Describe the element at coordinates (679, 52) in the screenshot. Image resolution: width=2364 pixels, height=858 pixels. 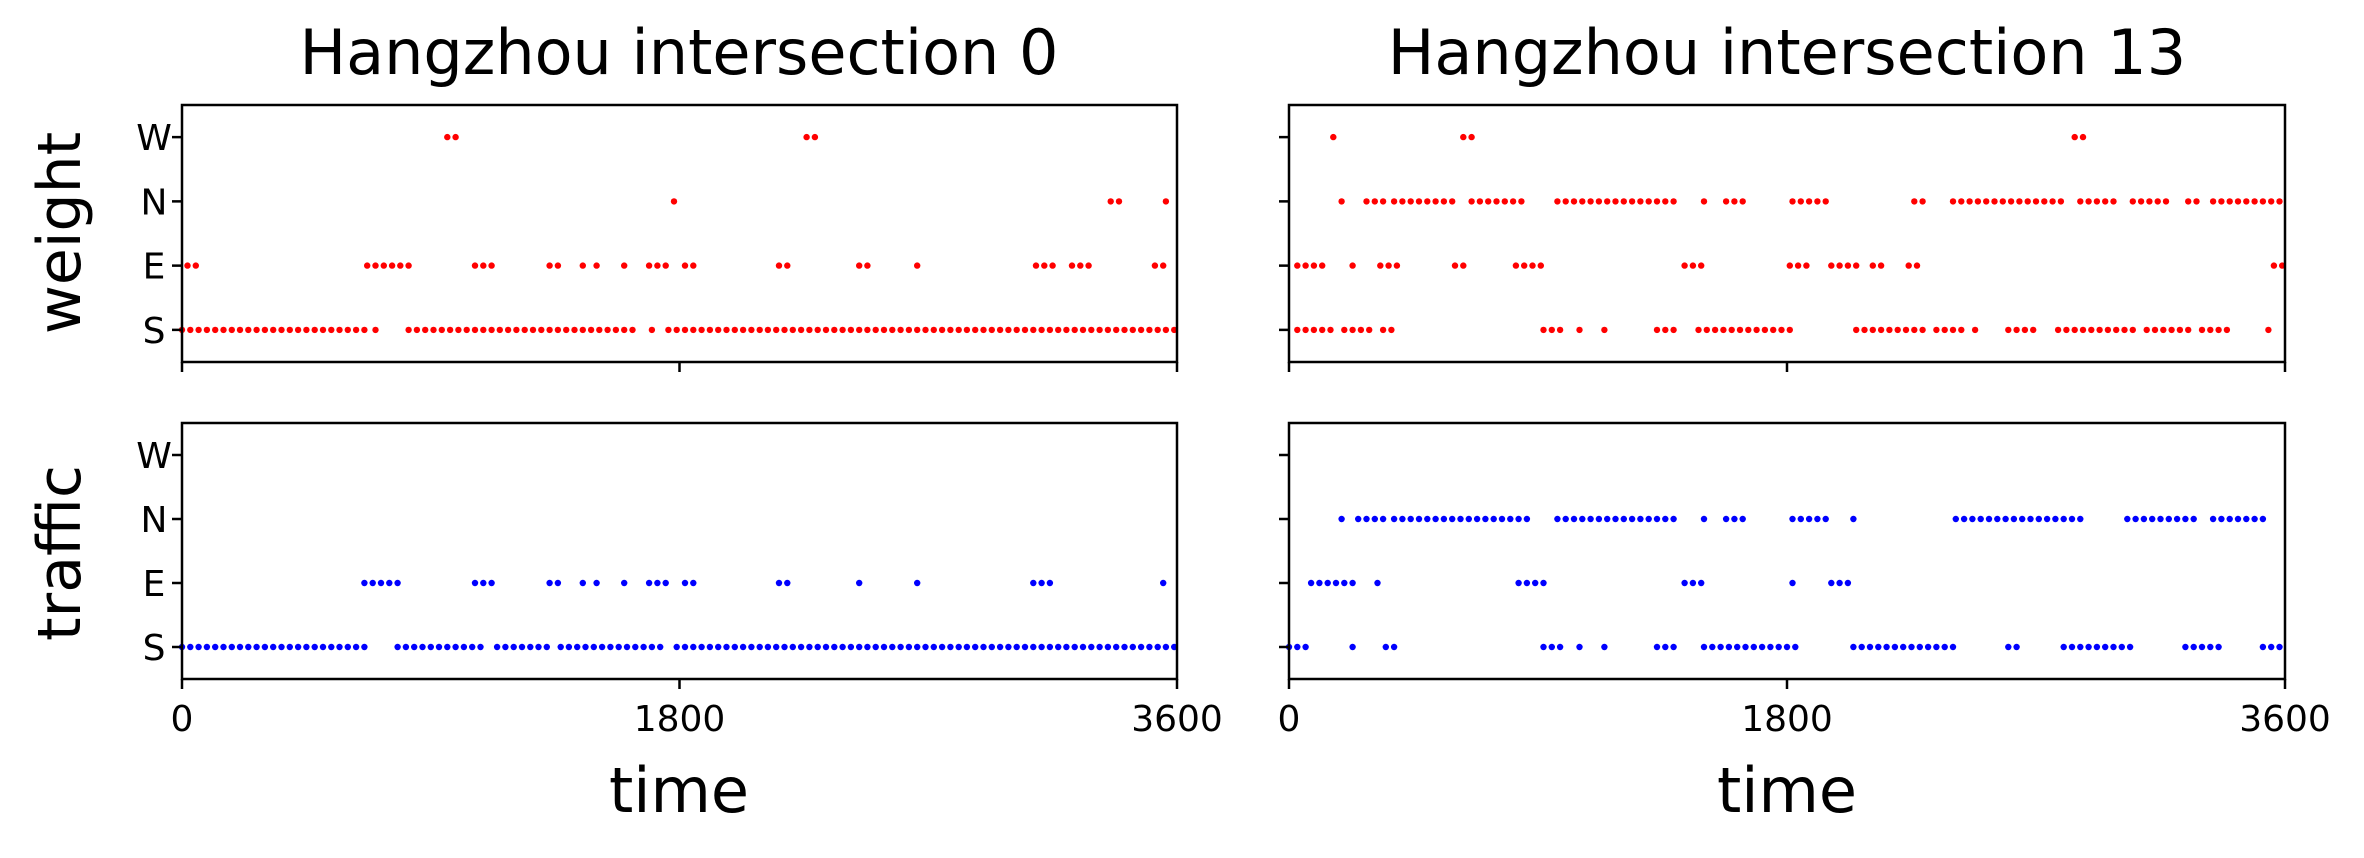
I see `title-intersection-0: Hangzhou intersection 0` at that location.